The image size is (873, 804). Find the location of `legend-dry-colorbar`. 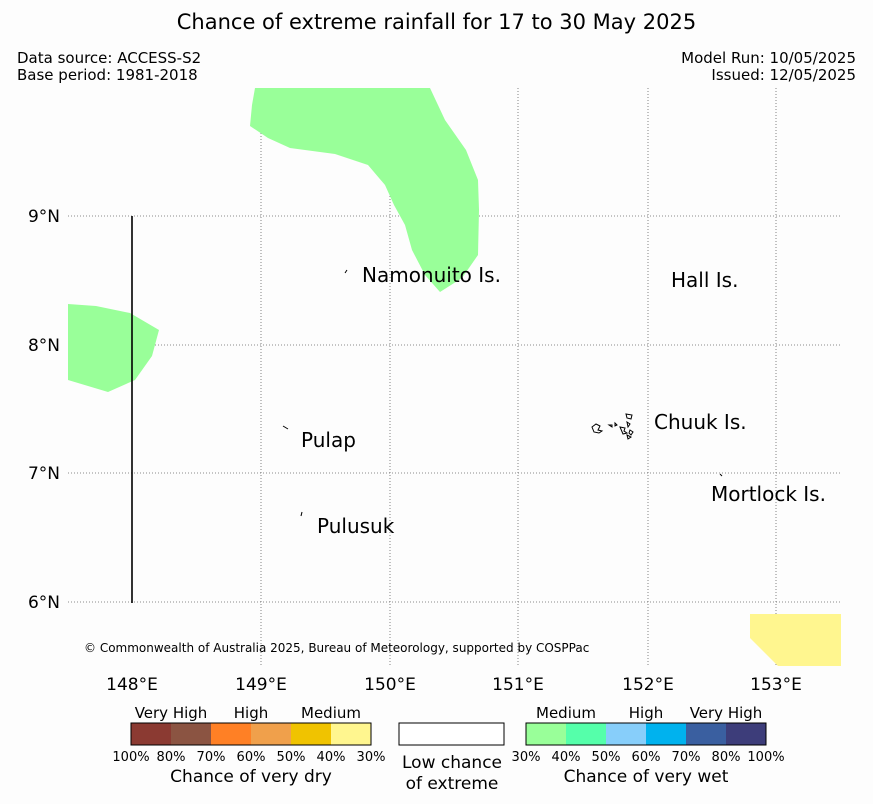

legend-dry-colorbar is located at coordinates (251, 734).